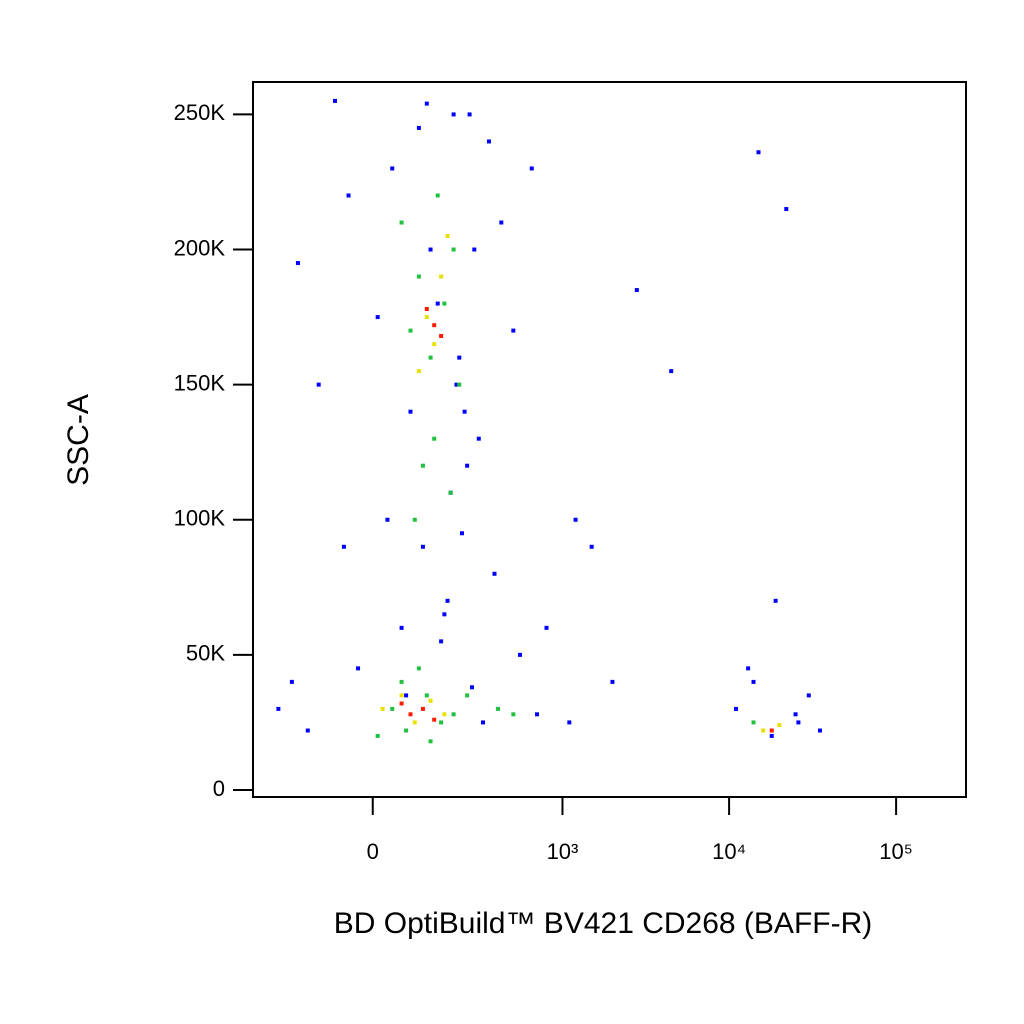 The image size is (1024, 1024). What do you see at coordinates (896, 851) in the screenshot?
I see `x-tick-label: 10⁵` at bounding box center [896, 851].